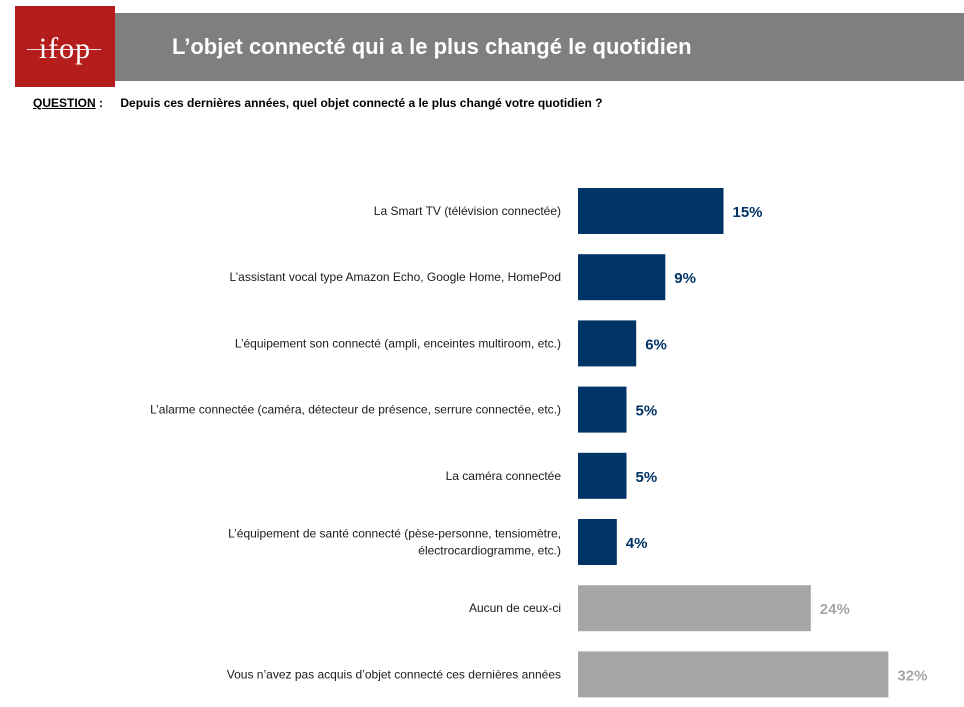 The width and height of the screenshot is (964, 707). I want to click on question-label: QUESTION, so click(64, 103).